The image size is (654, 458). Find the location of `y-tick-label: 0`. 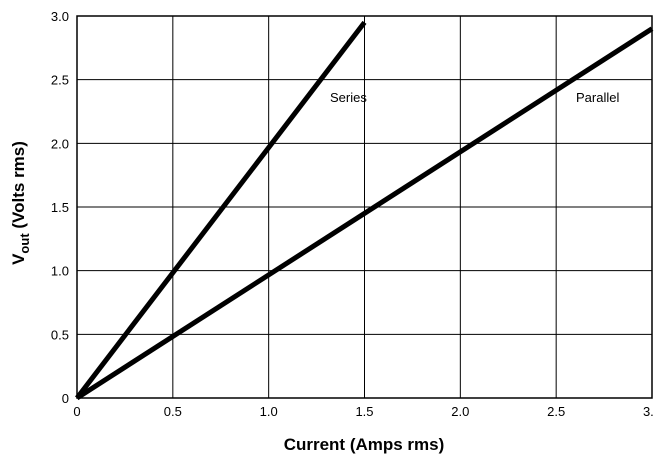

y-tick-label: 0 is located at coordinates (65, 398).